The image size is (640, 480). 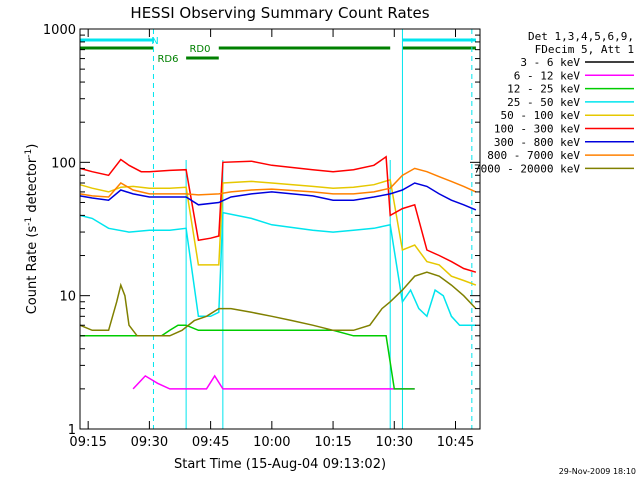 What do you see at coordinates (149, 442) in the screenshot?
I see `x-tick-label: 09:30` at bounding box center [149, 442].